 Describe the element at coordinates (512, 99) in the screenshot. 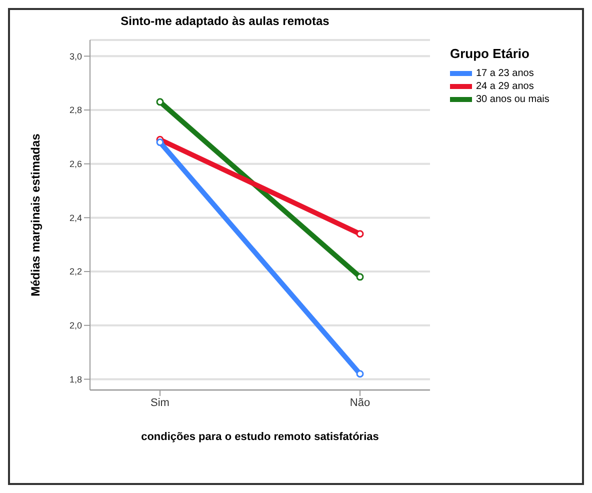

I see `legend-label: 30 anos ou mais` at that location.